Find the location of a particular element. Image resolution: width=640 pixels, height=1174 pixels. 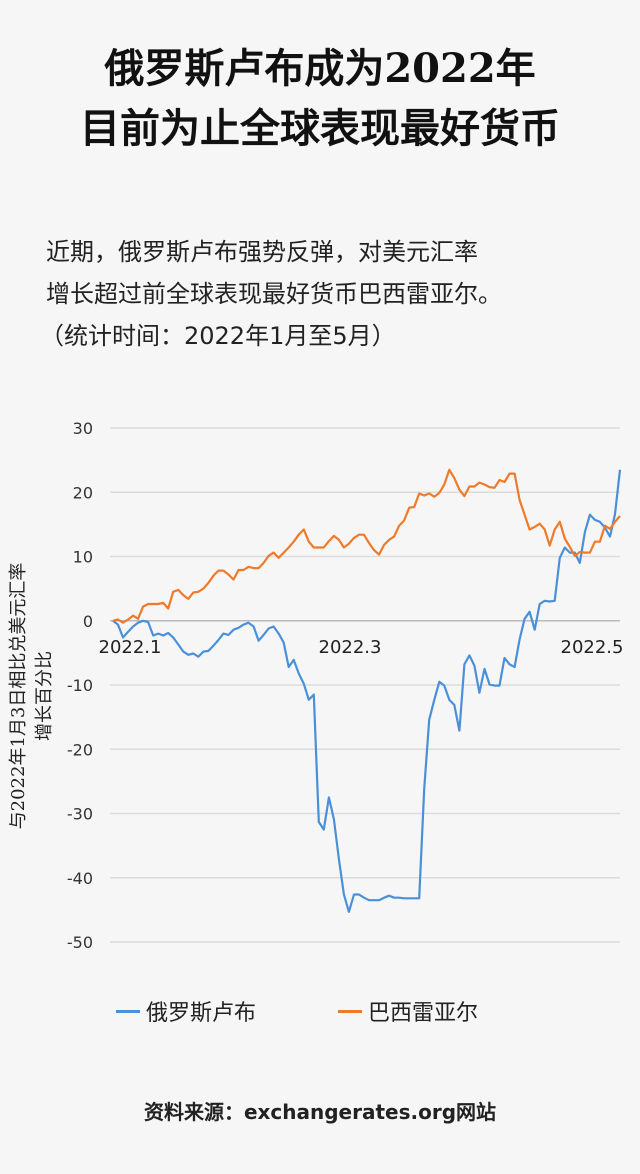

y-tick-label: -30 is located at coordinates (80, 814).